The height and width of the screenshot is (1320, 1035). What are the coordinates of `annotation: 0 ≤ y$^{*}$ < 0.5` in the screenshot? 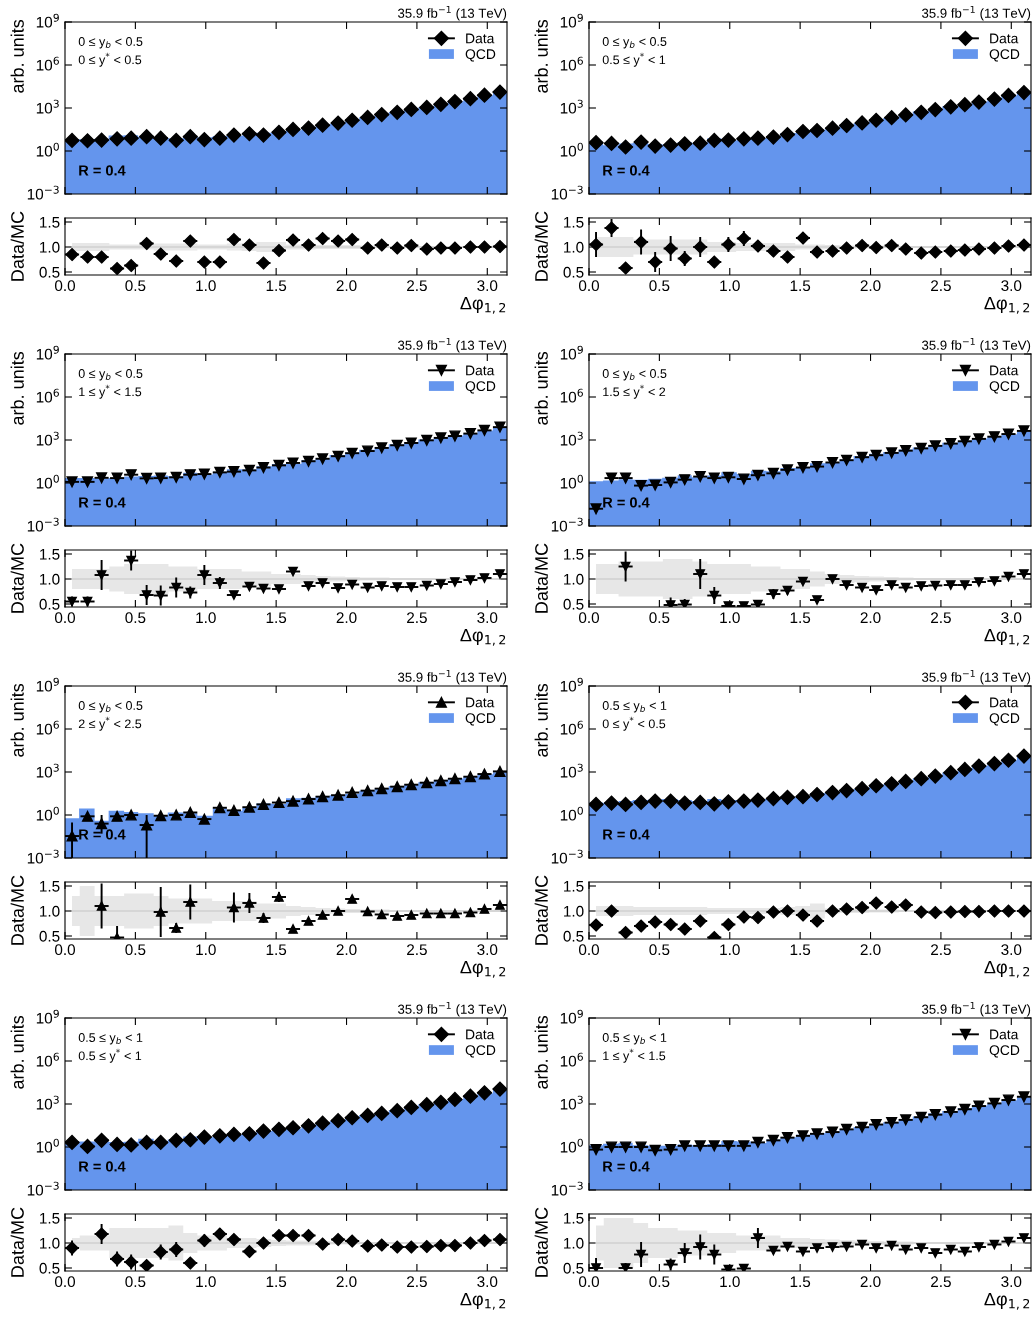 It's located at (634, 723).